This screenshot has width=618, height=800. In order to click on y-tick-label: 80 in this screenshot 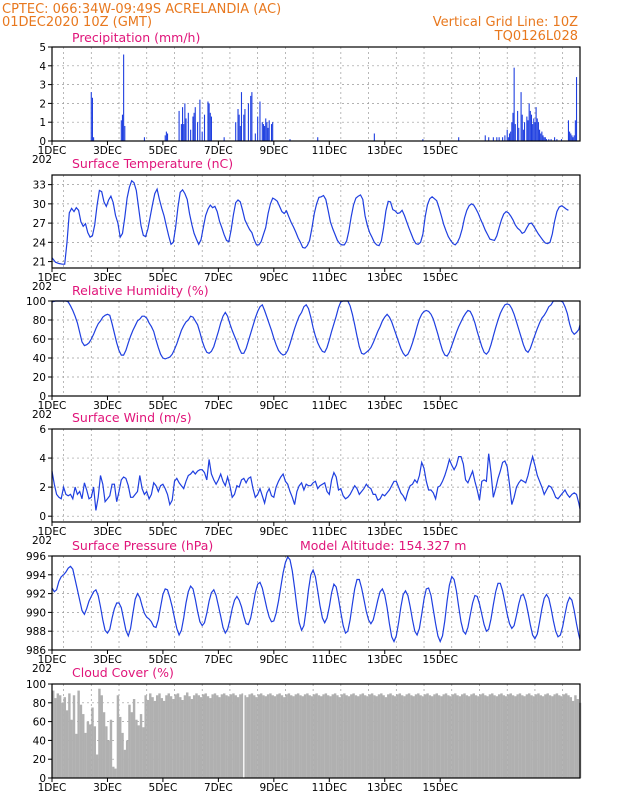, I will do `click(39, 321)`.